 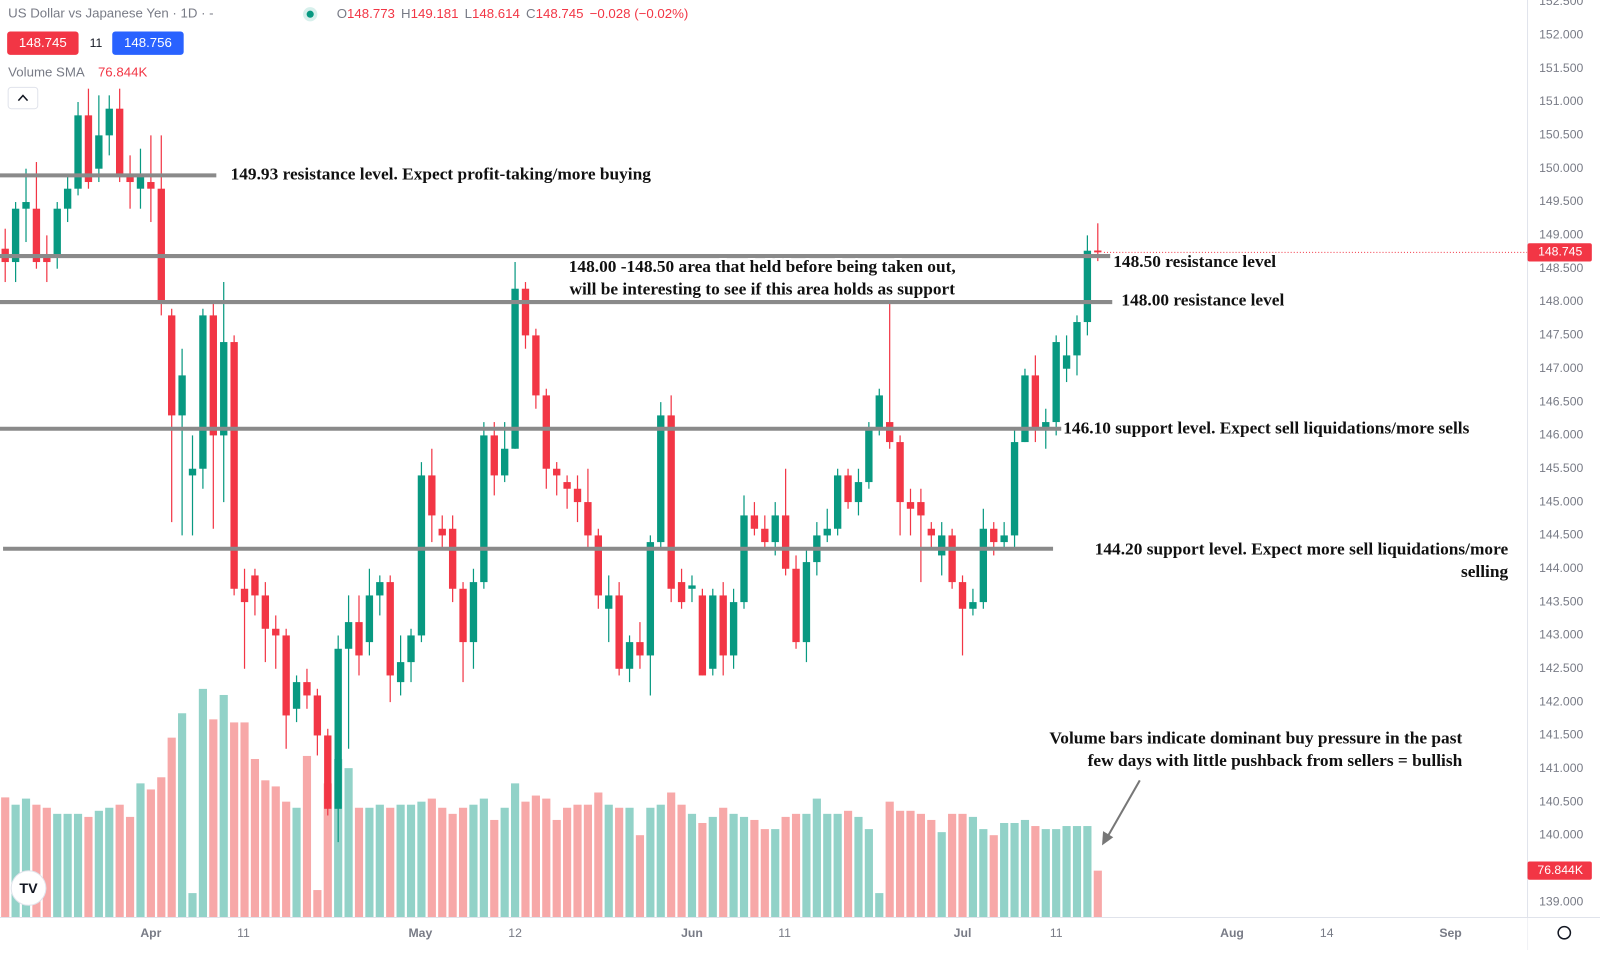 What do you see at coordinates (1561, 235) in the screenshot?
I see `y-tick-label: 149.000` at bounding box center [1561, 235].